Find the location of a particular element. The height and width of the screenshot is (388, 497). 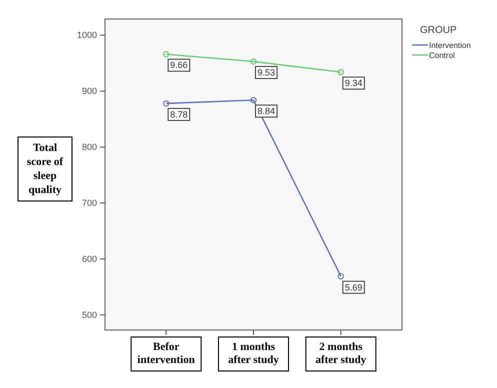

annotation: 9.66 is located at coordinates (179, 65).